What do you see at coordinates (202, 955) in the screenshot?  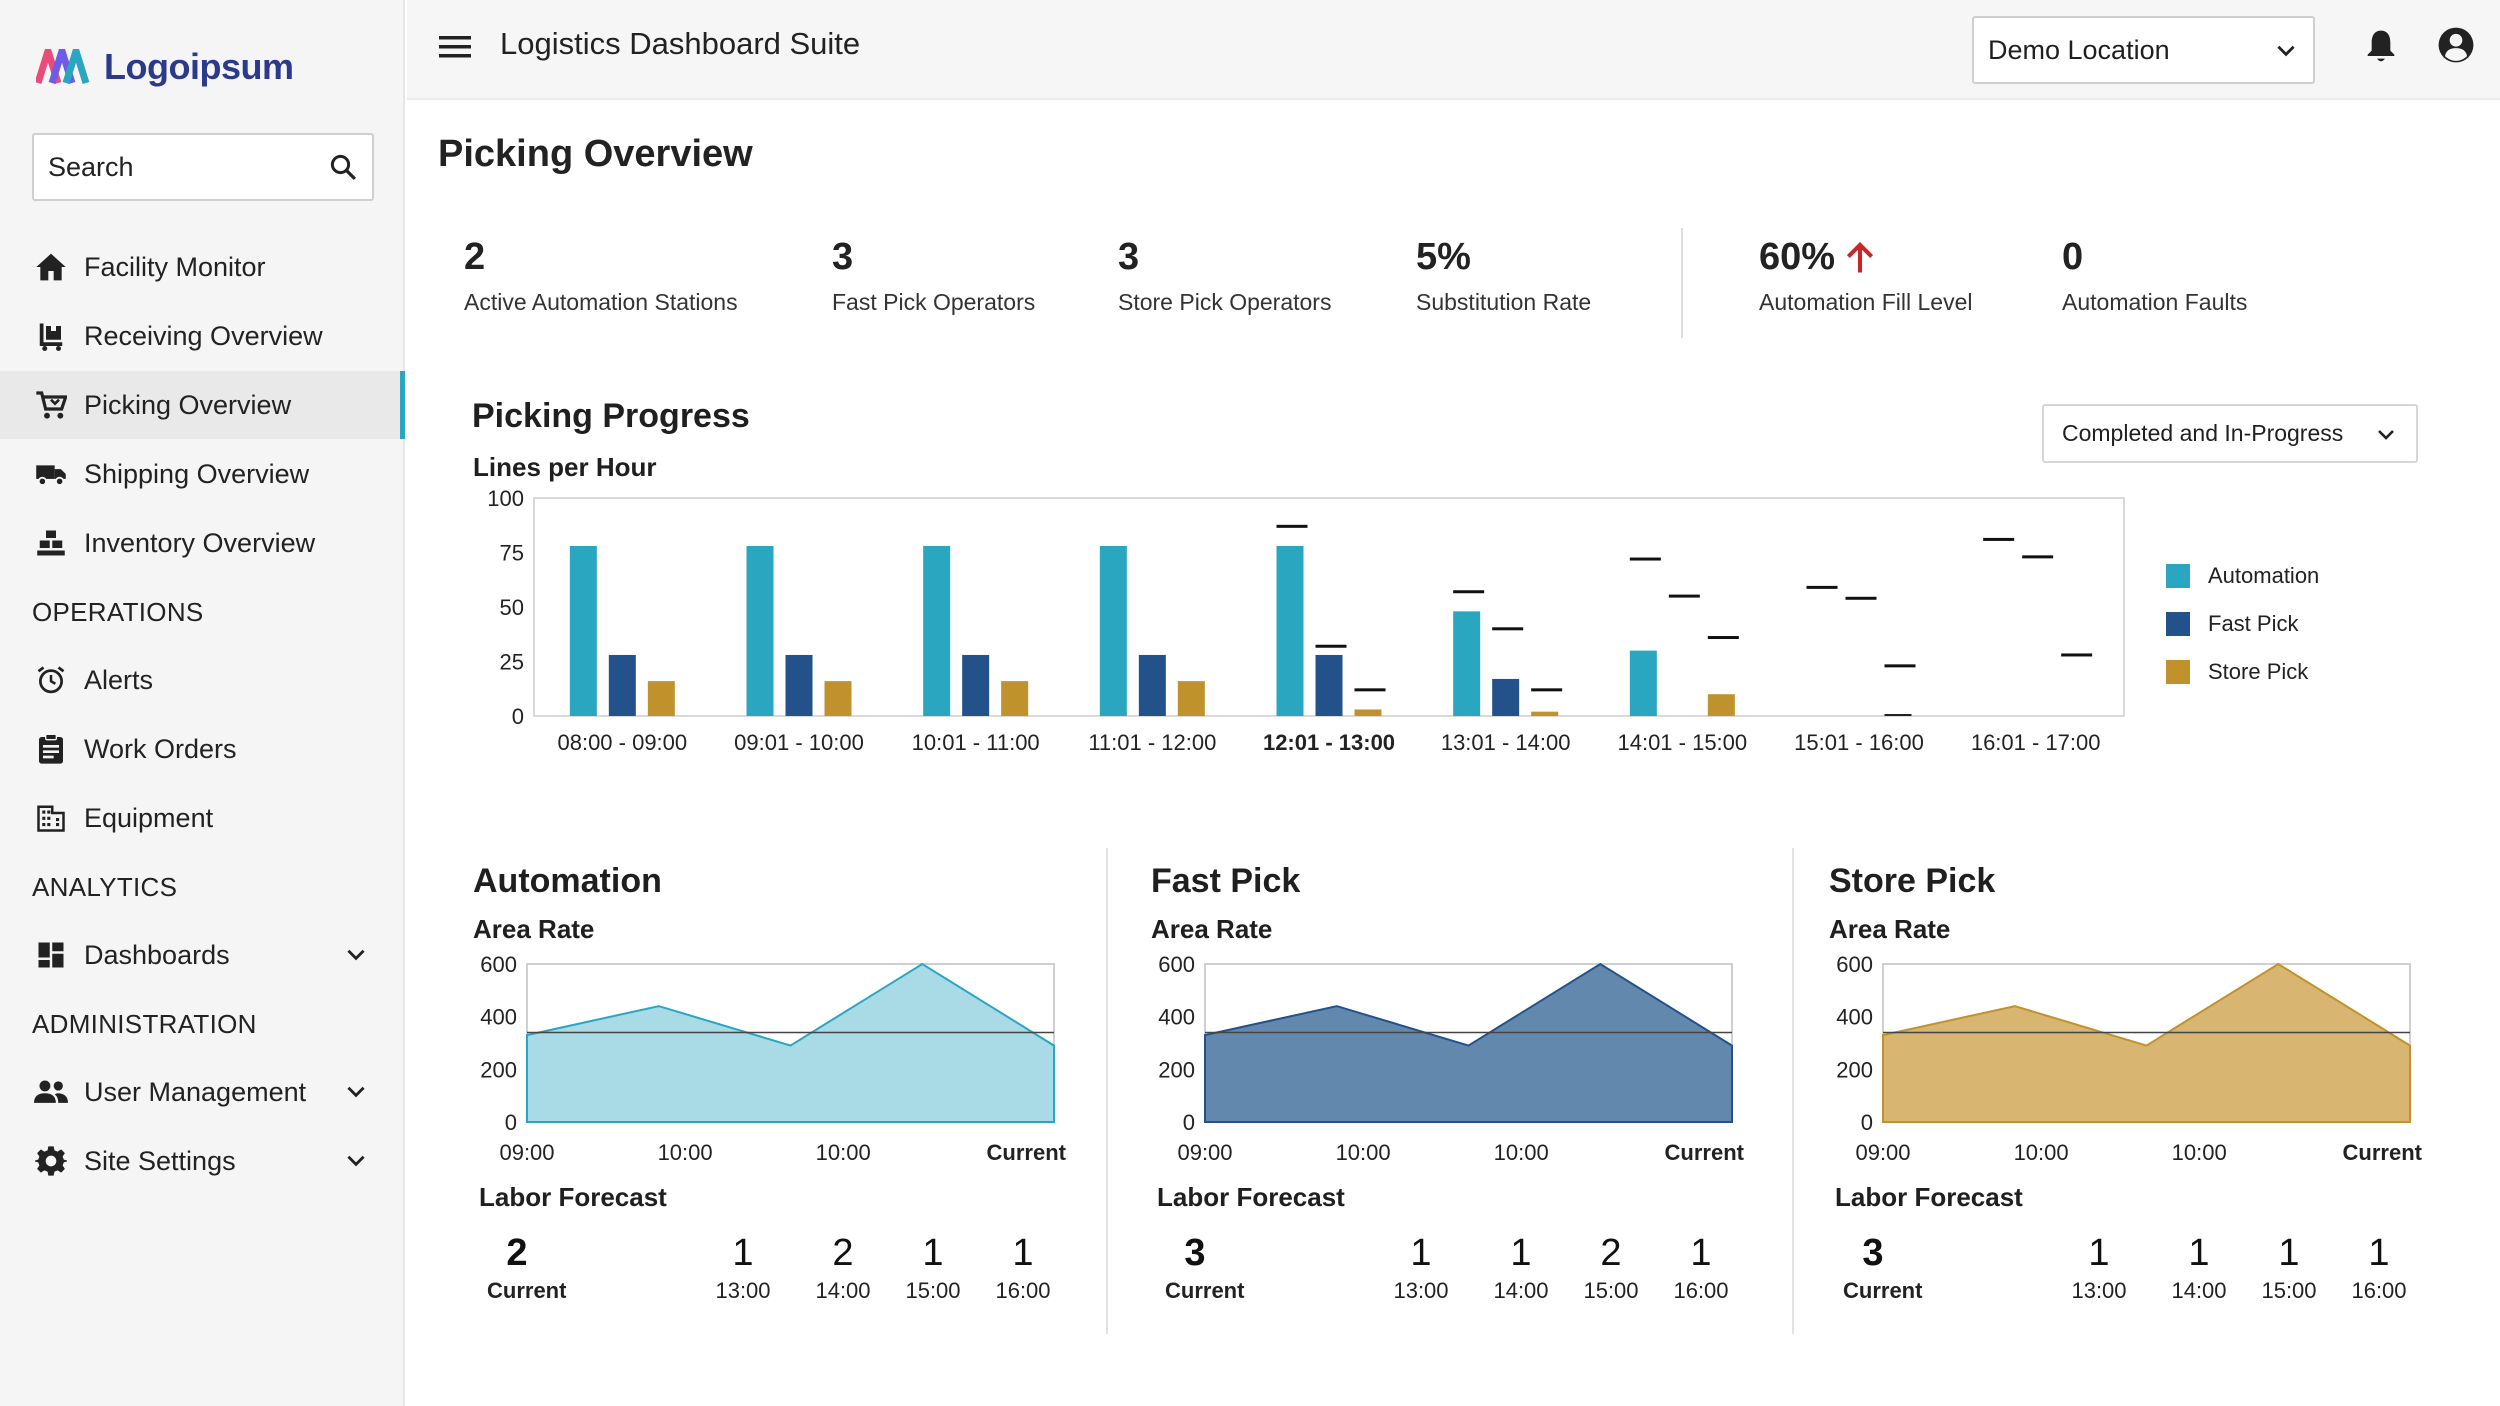 I see `sidebar-item-dashboards: Dashboards` at bounding box center [202, 955].